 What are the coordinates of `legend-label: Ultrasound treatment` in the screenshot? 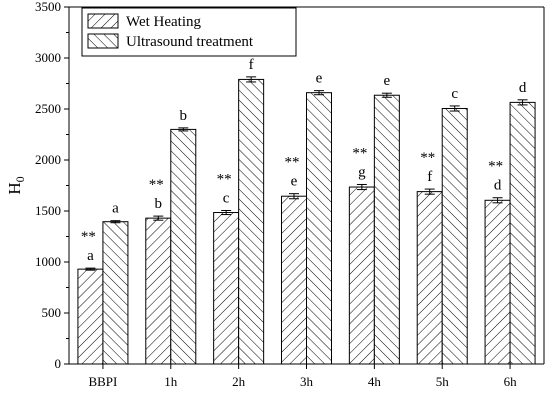 It's located at (190, 42).